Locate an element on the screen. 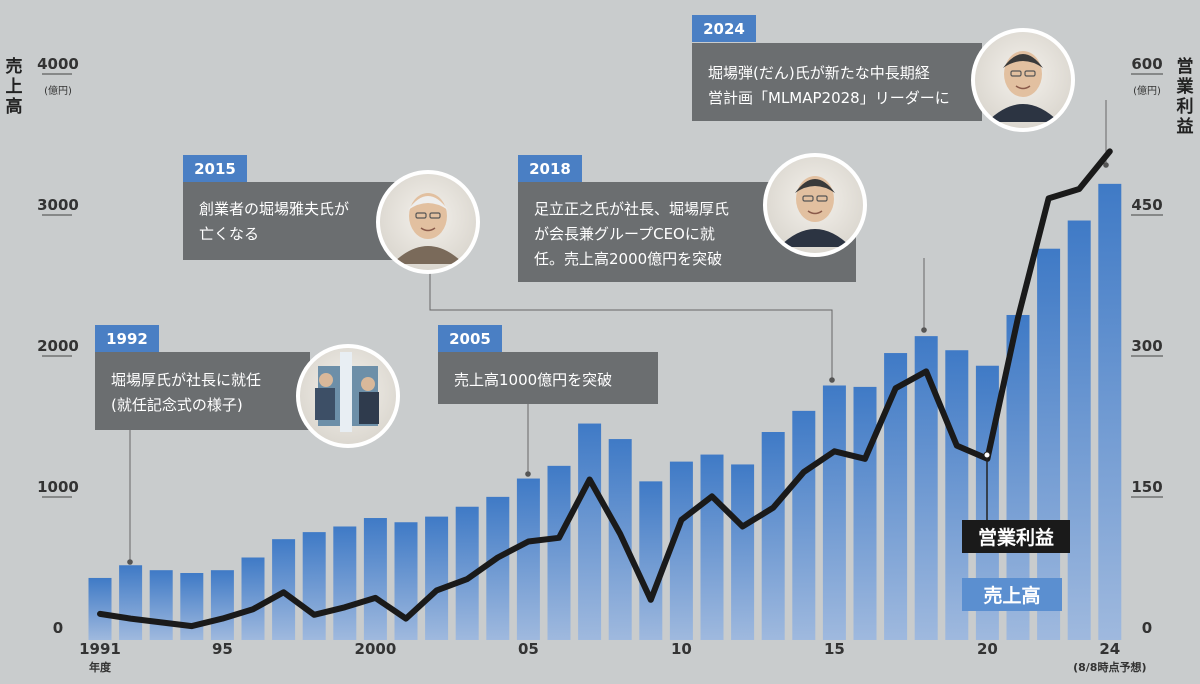 This screenshot has width=1200, height=684. annotation-text-2024-2: 営計画「MLMAP2028」リーダーに is located at coordinates (829, 98).